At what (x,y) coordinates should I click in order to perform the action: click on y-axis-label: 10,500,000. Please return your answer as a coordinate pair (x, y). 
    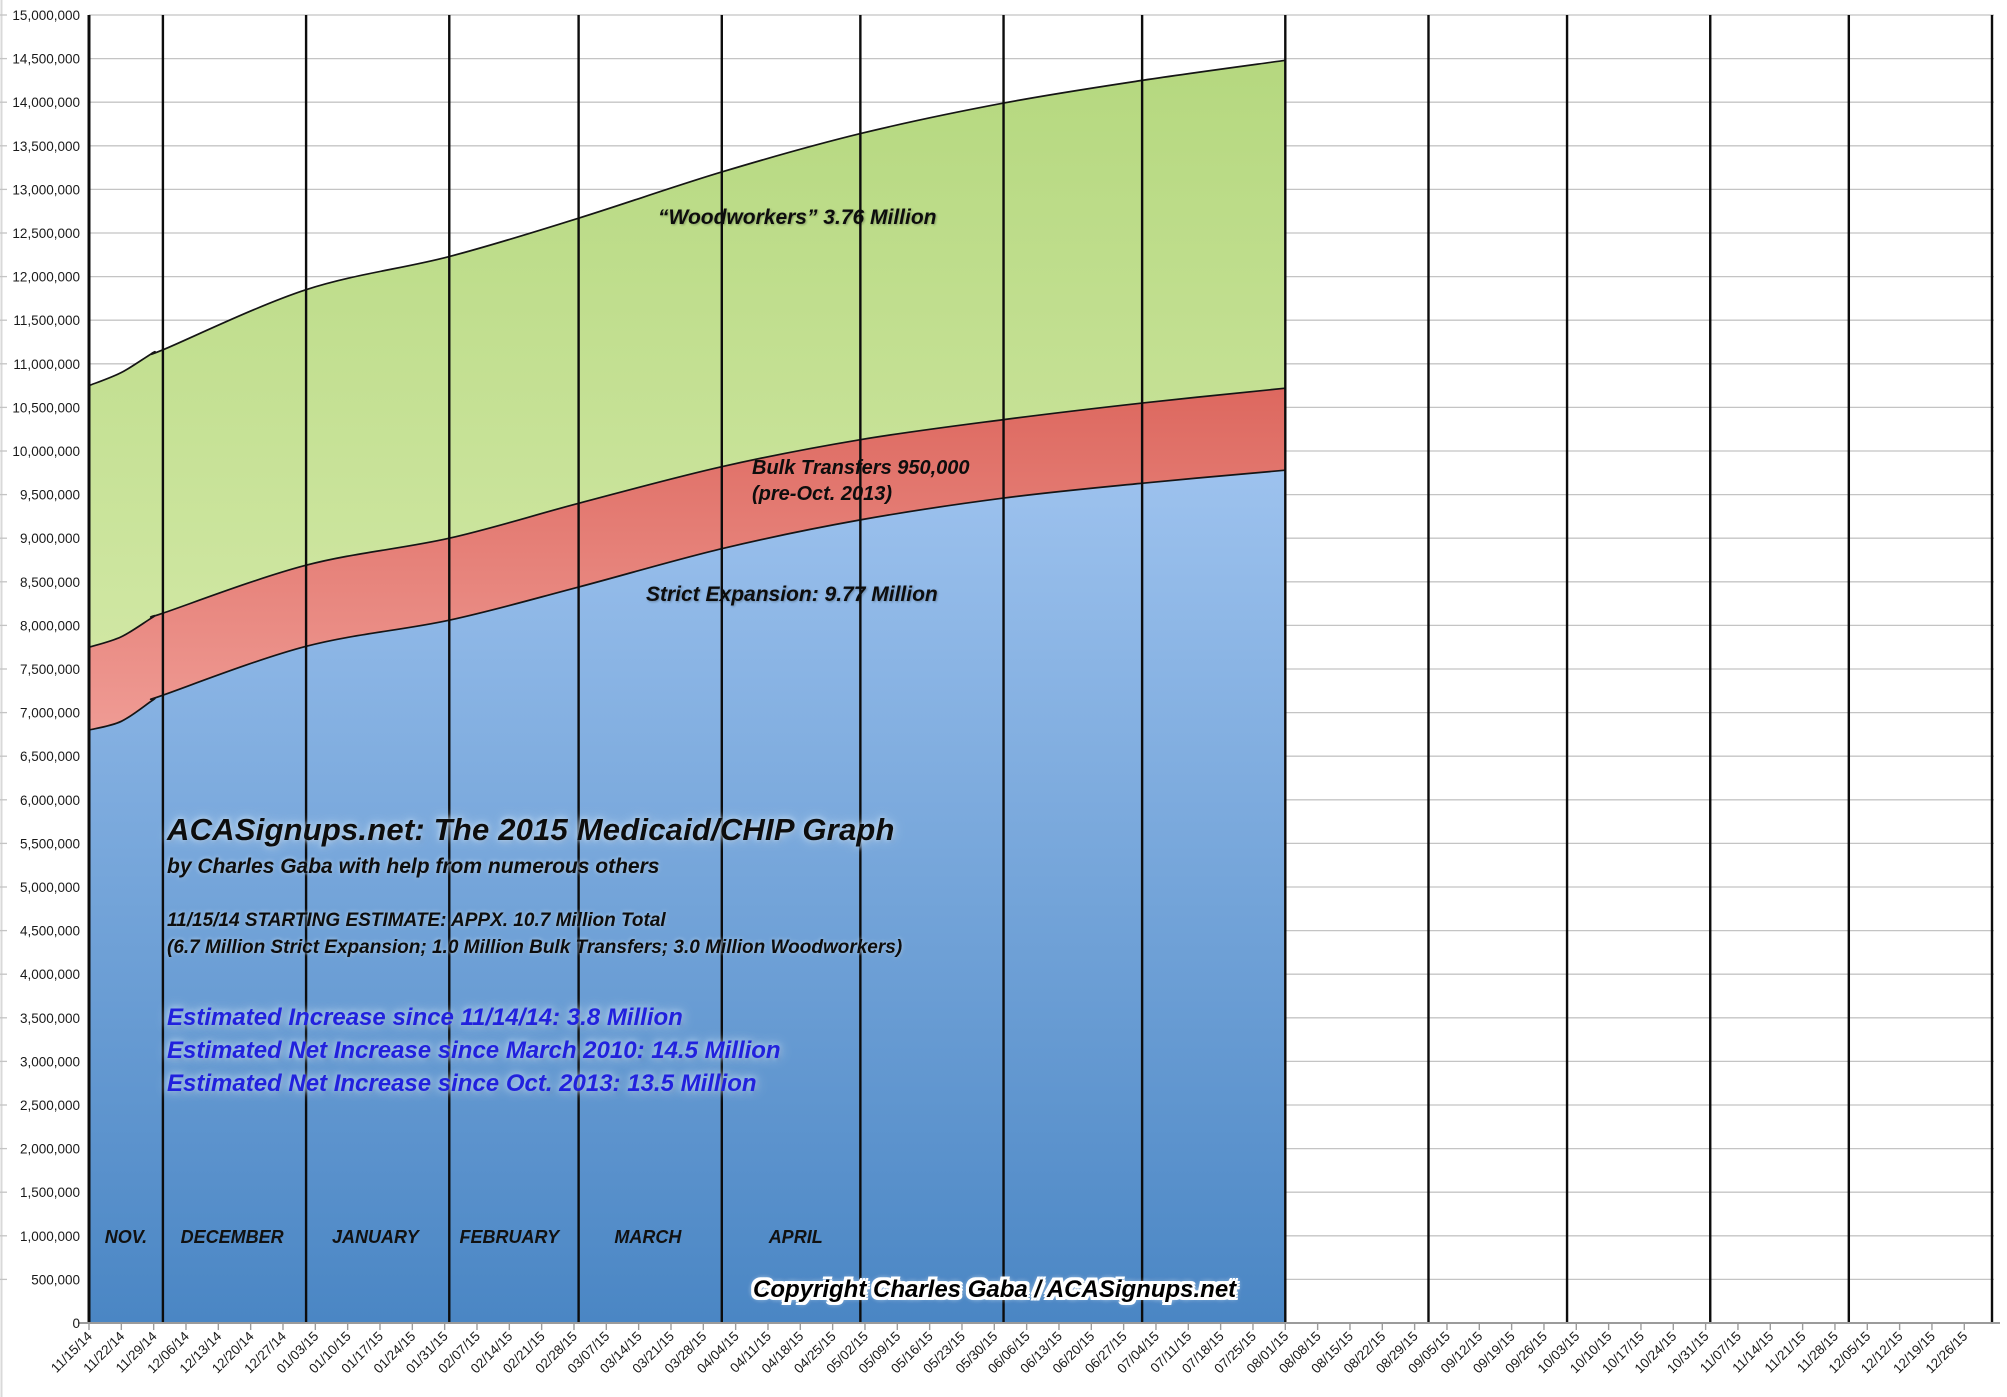
    Looking at the image, I should click on (46, 407).